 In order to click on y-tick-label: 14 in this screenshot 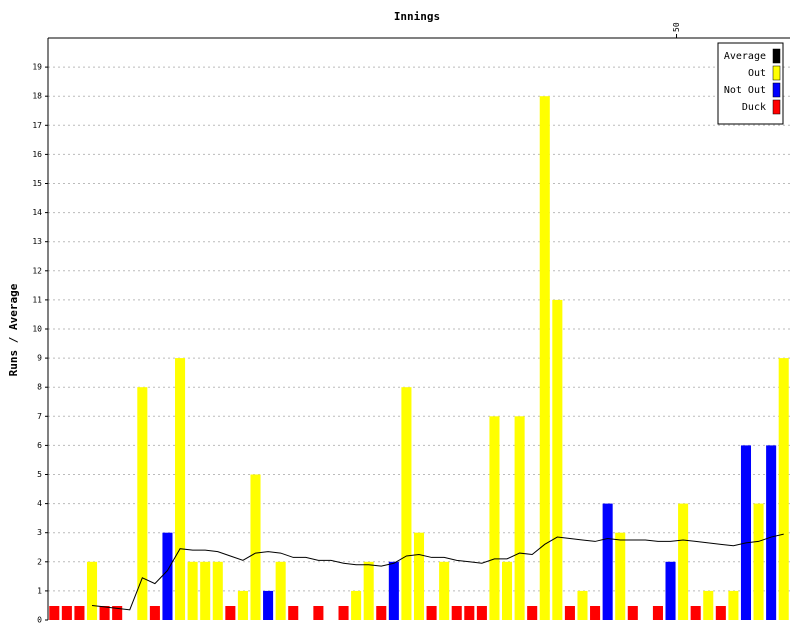, I will do `click(37, 212)`.